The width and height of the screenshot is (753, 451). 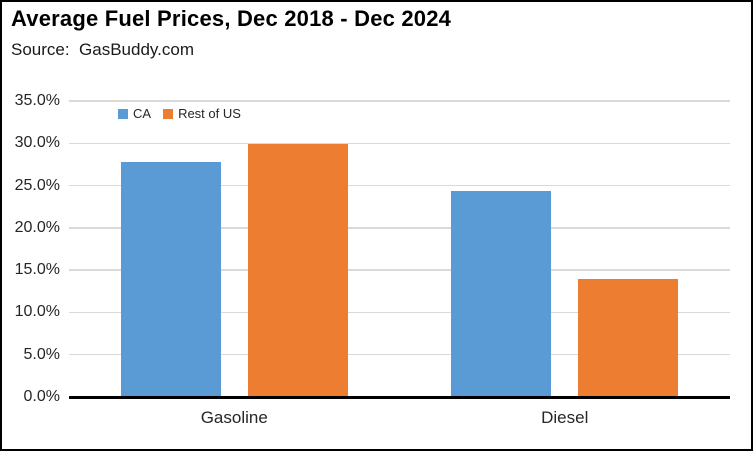 I want to click on x-axis: Gasoline Diesel, so click(x=399, y=420).